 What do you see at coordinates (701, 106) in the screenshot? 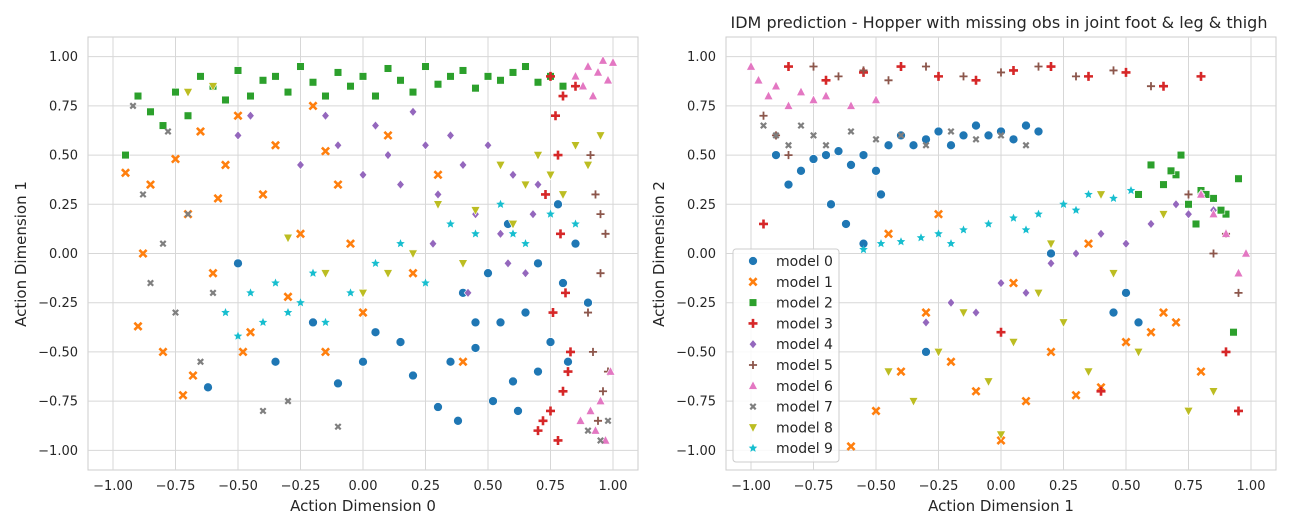
I see `y-tick-label: 0.75` at bounding box center [701, 106].